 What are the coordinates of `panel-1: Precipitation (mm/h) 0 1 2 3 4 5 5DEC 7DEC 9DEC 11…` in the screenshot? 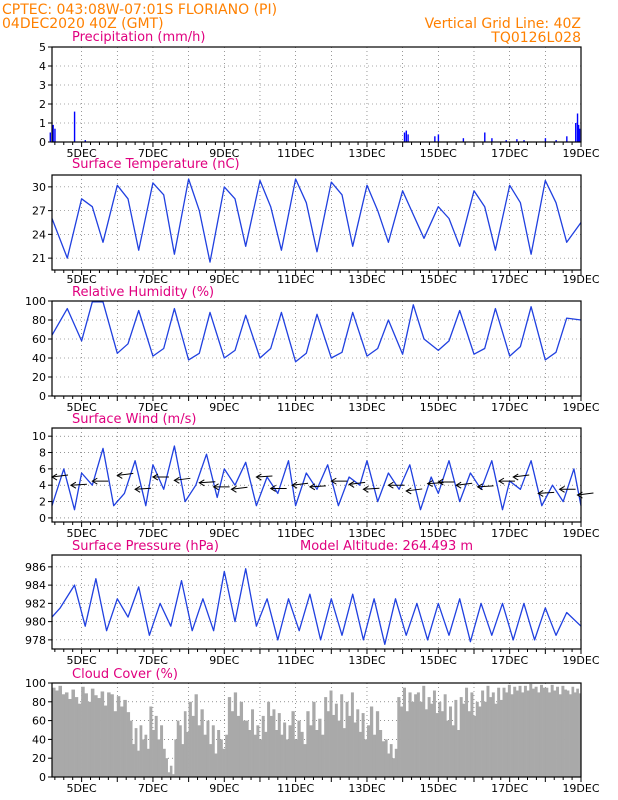 It's located at (319, 95).